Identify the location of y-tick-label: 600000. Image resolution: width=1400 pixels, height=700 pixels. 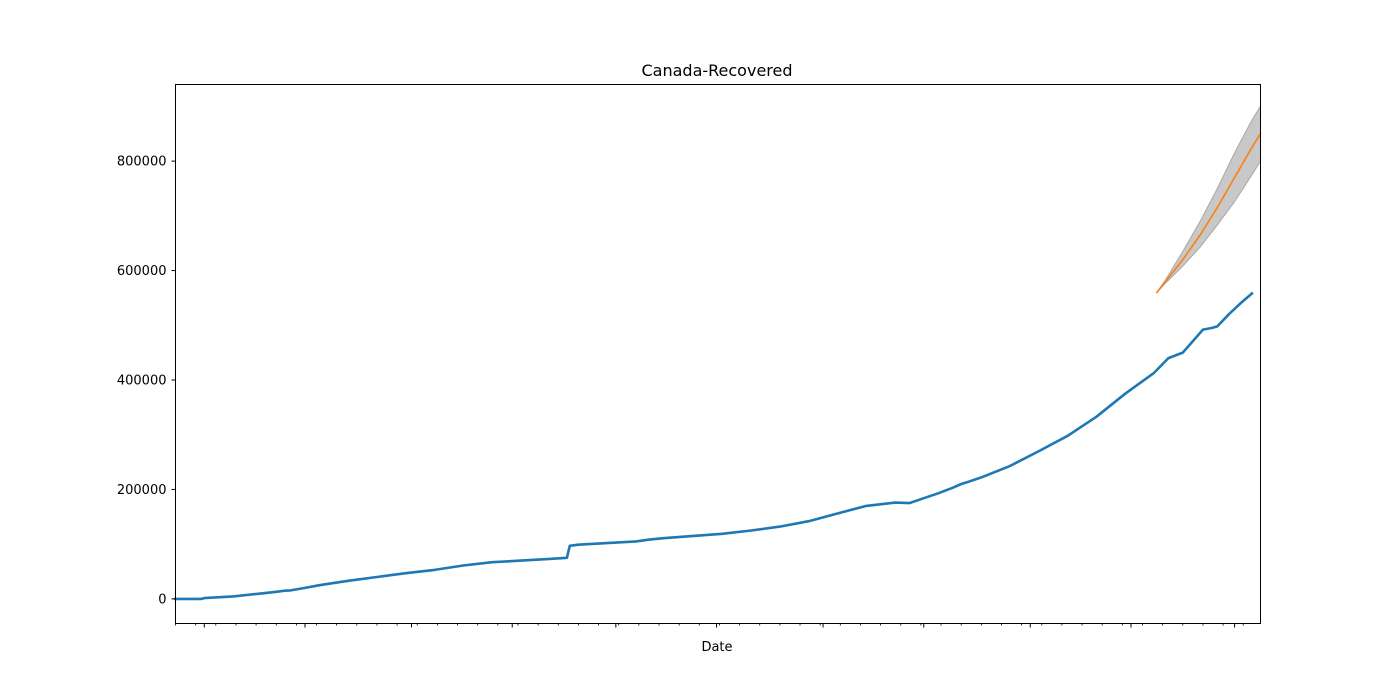
(142, 271).